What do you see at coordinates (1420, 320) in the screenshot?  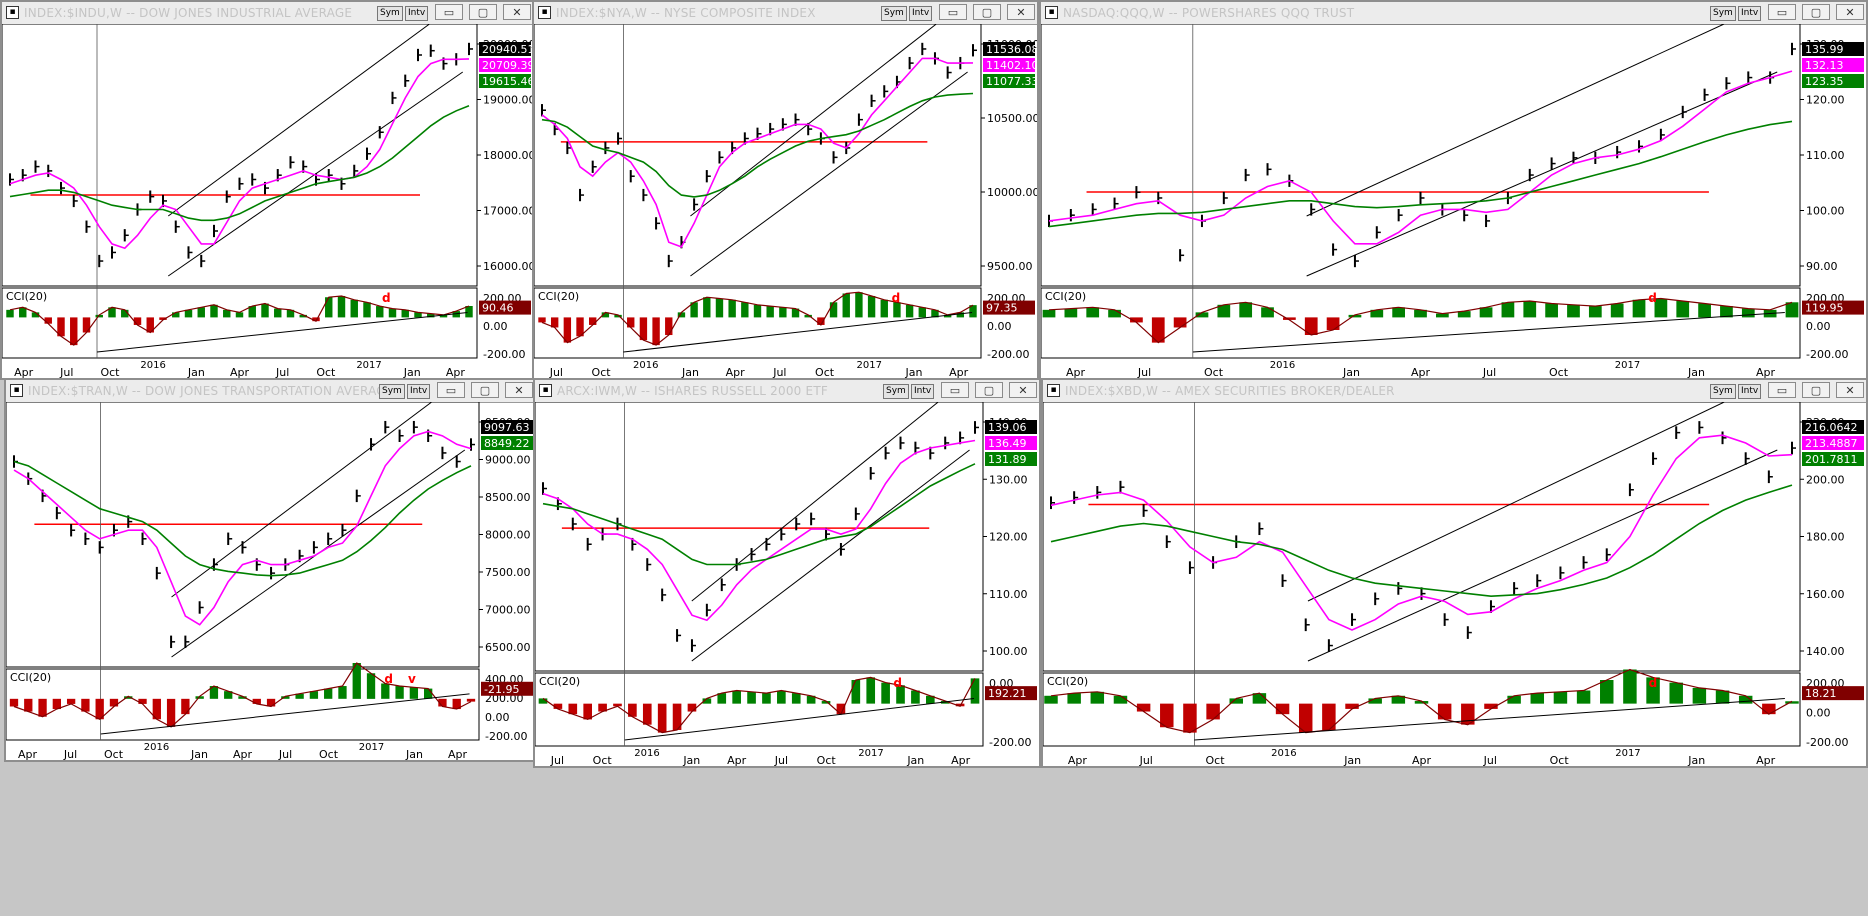 I see `cci-line` at bounding box center [1420, 320].